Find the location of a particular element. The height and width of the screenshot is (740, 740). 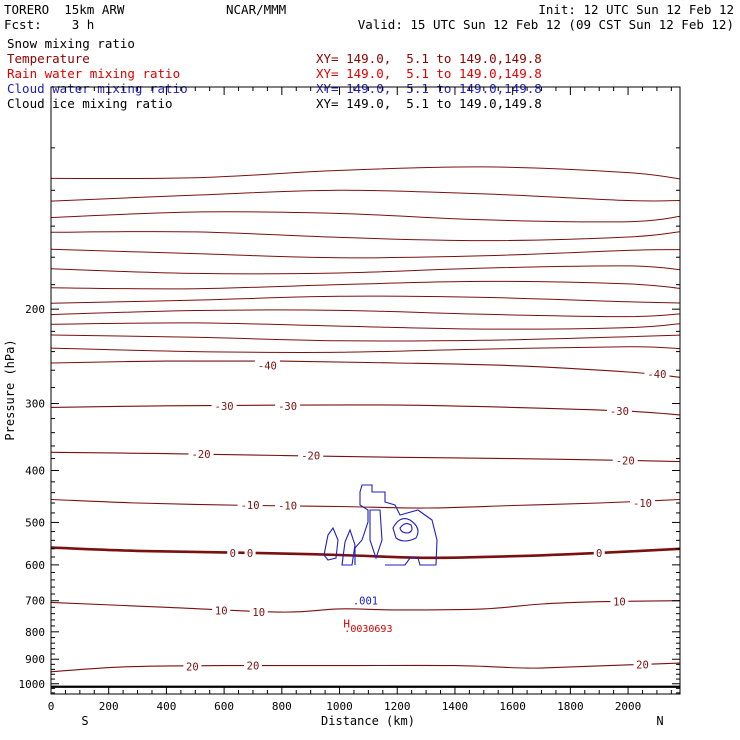

y-tick-label: 400 is located at coordinates (35, 470).